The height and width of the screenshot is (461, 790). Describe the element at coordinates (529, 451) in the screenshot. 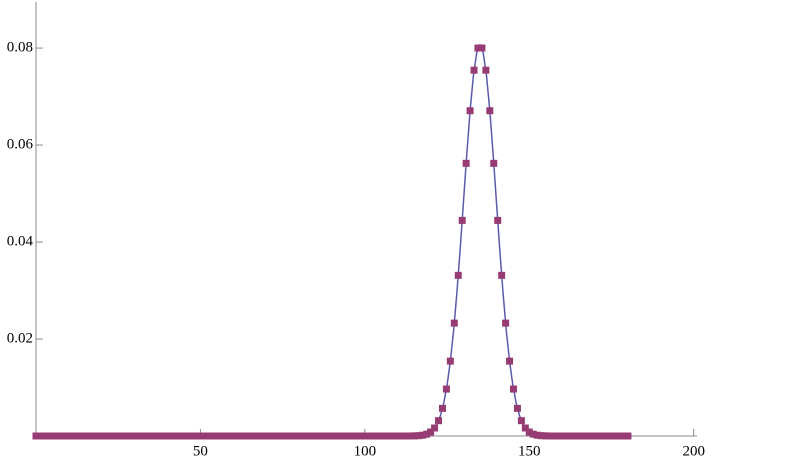

I see `x-tick-label: 150` at that location.